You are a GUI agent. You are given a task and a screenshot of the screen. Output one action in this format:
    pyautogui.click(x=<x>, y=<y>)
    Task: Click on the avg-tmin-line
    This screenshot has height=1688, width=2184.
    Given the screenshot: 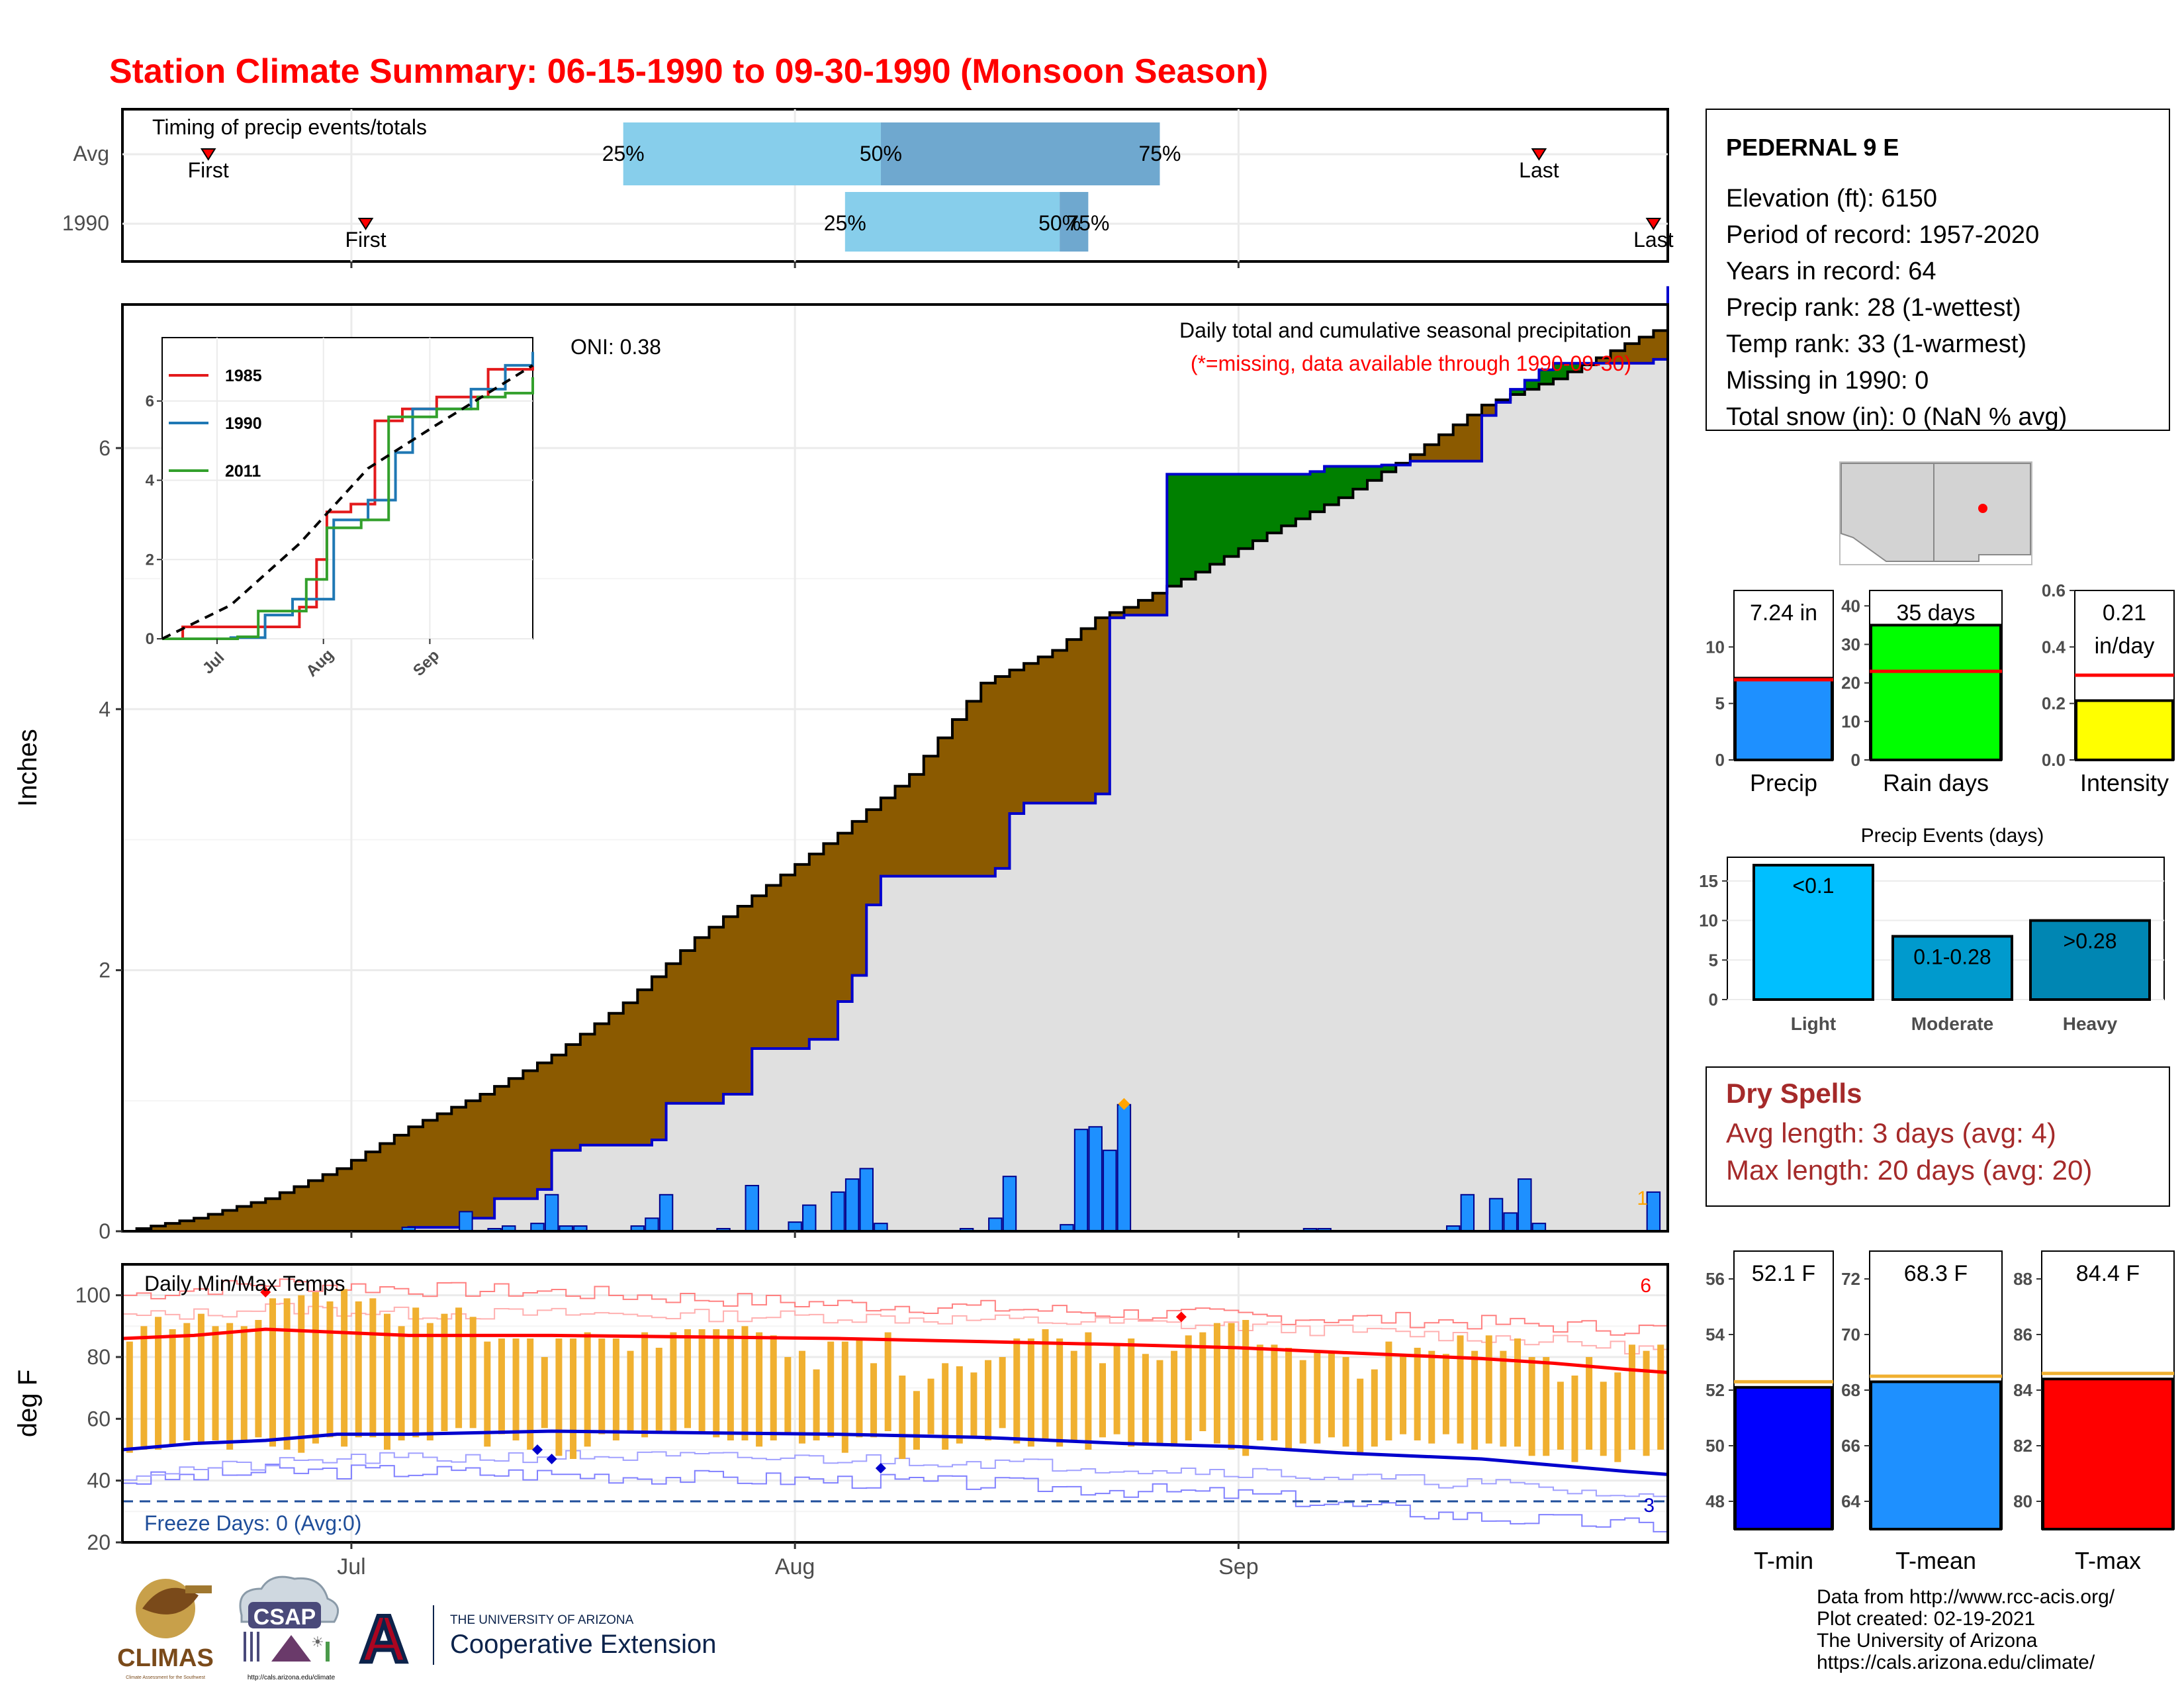 What is the action you would take?
    pyautogui.click(x=895, y=1452)
    